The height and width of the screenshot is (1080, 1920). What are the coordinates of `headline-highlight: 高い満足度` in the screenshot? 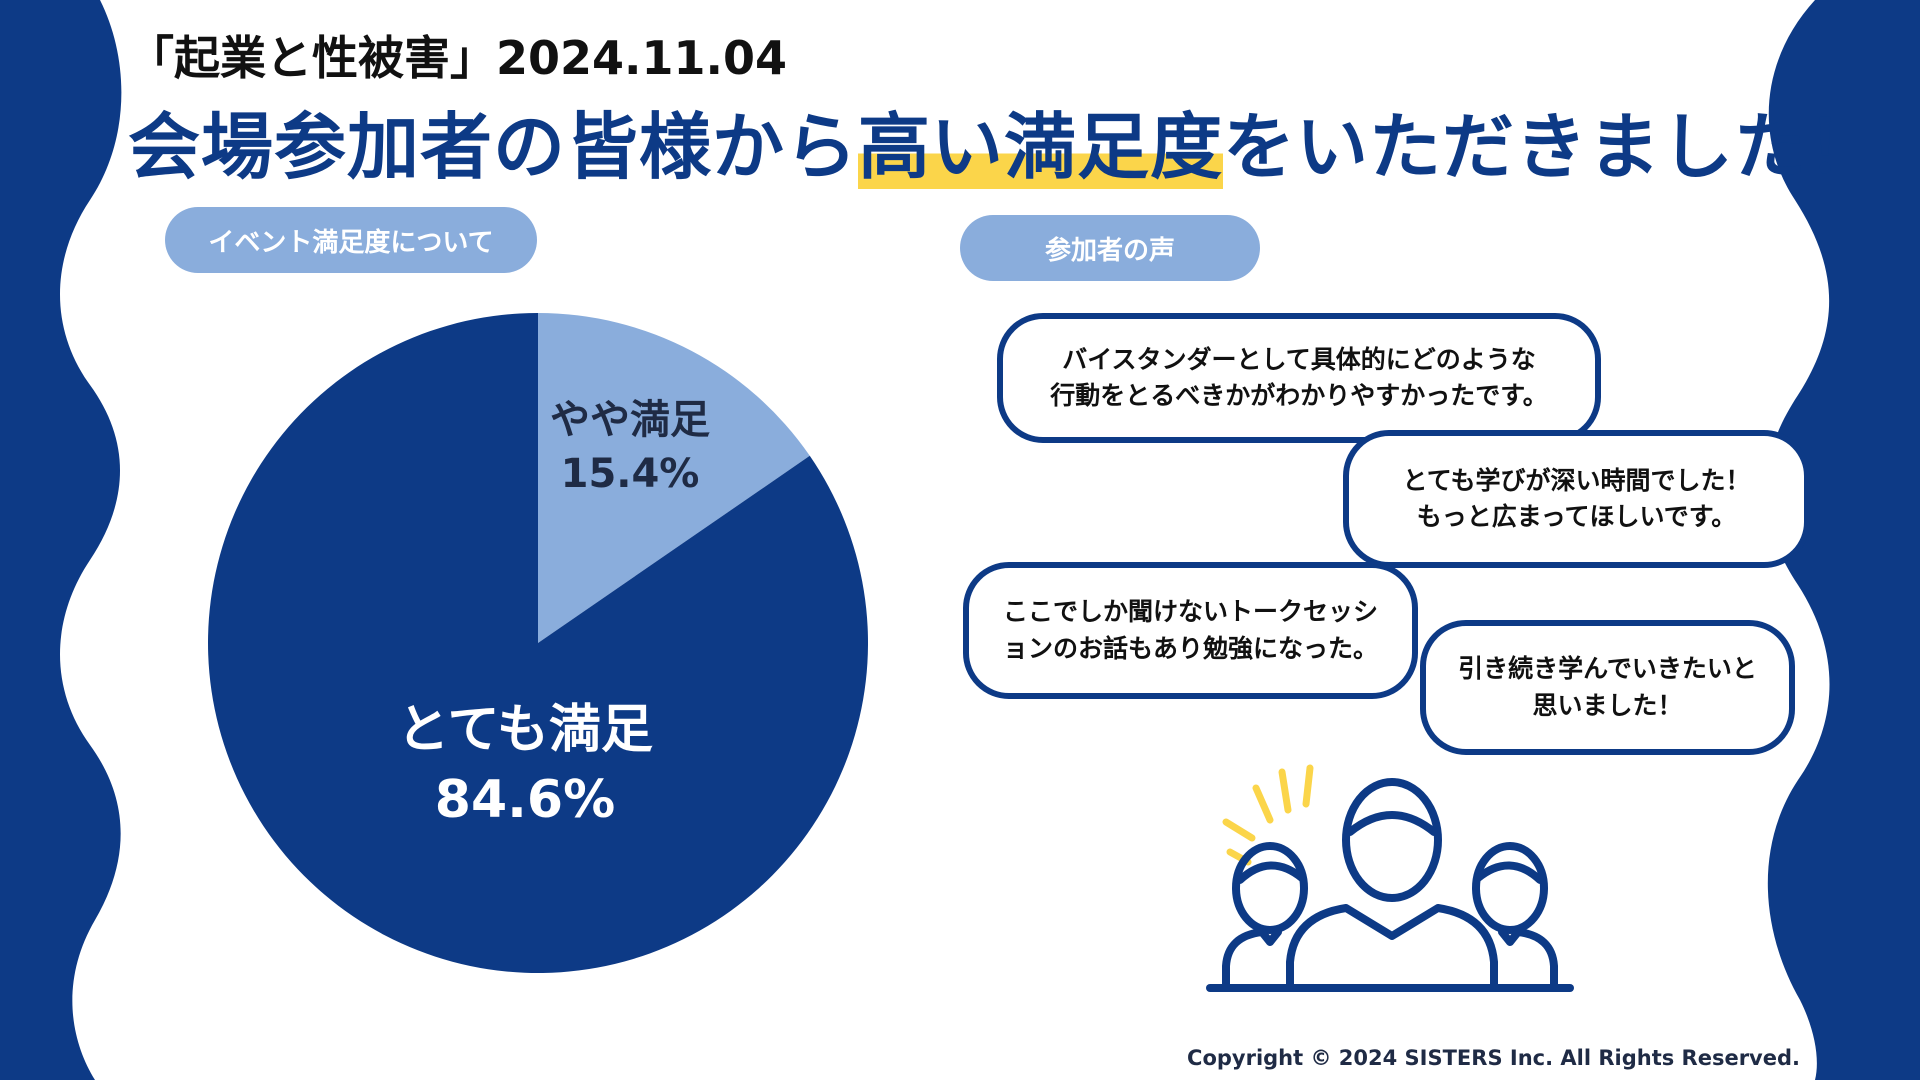 It's located at (1041, 147).